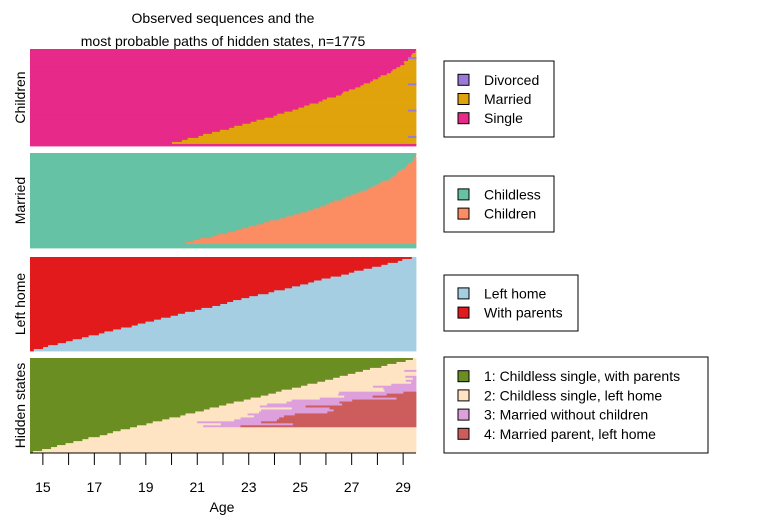 The width and height of the screenshot is (775, 524). I want to click on legend-children: Divorced Married Single, so click(499, 99).